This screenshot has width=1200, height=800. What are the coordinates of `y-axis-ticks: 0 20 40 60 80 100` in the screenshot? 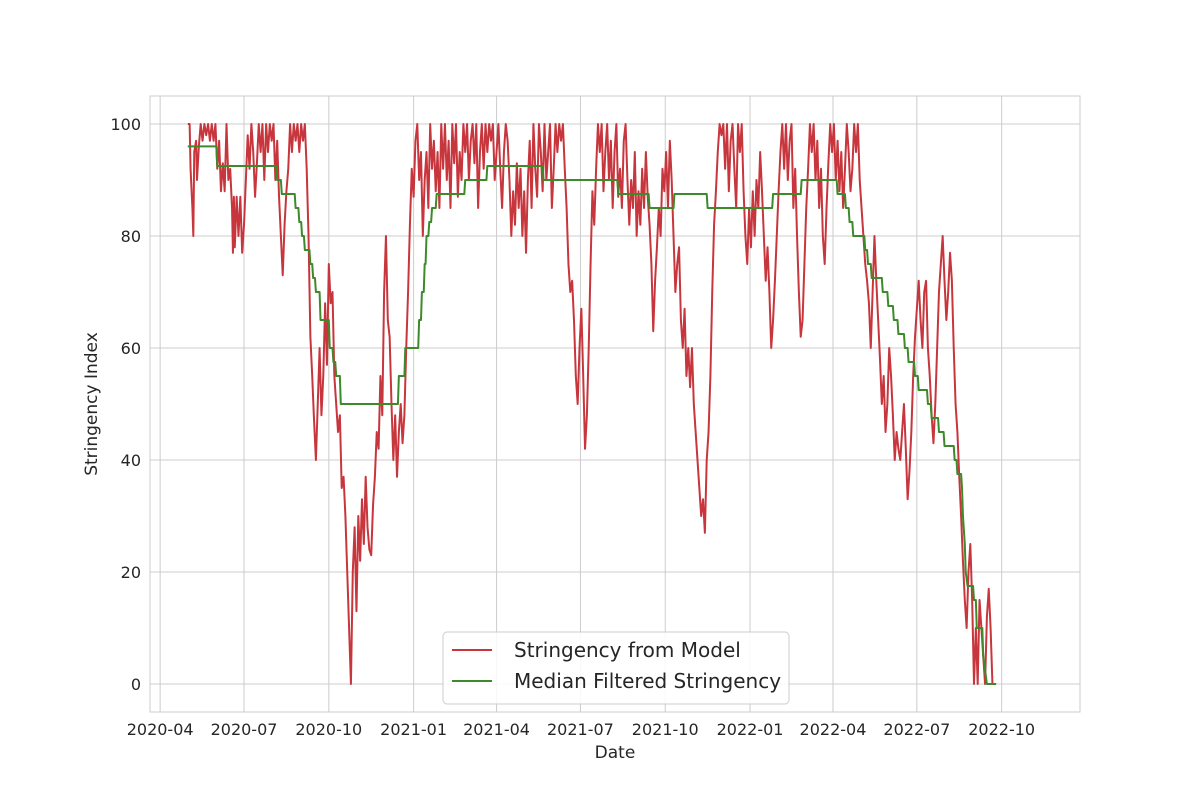 It's located at (125, 404).